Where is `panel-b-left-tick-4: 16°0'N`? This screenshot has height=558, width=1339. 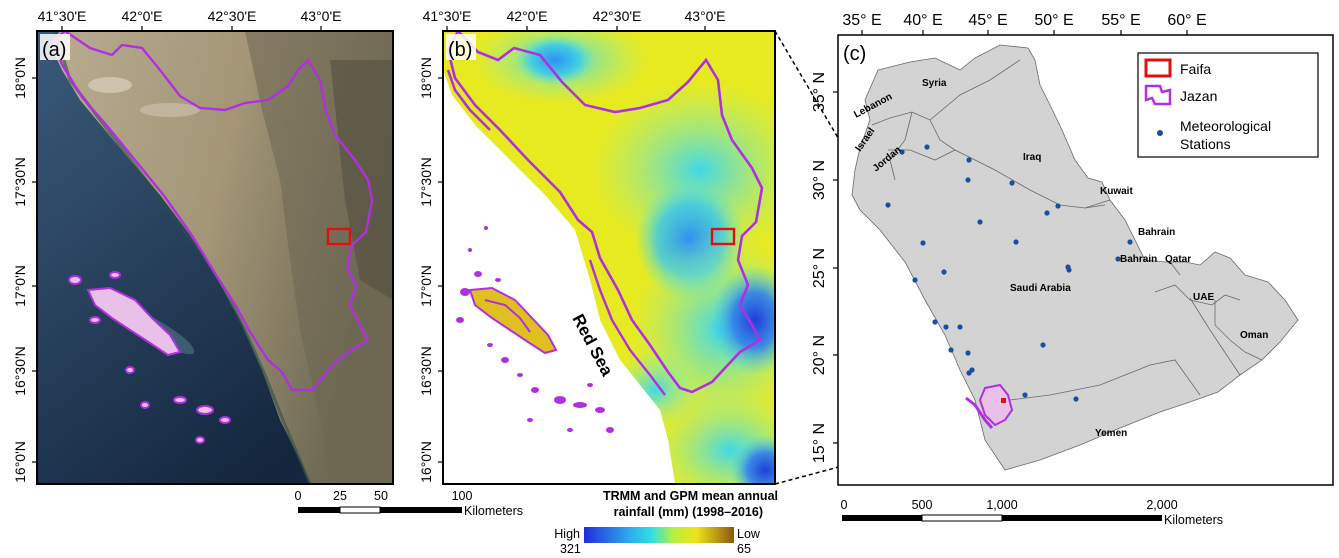 panel-b-left-tick-4: 16°0'N is located at coordinates (426, 462).